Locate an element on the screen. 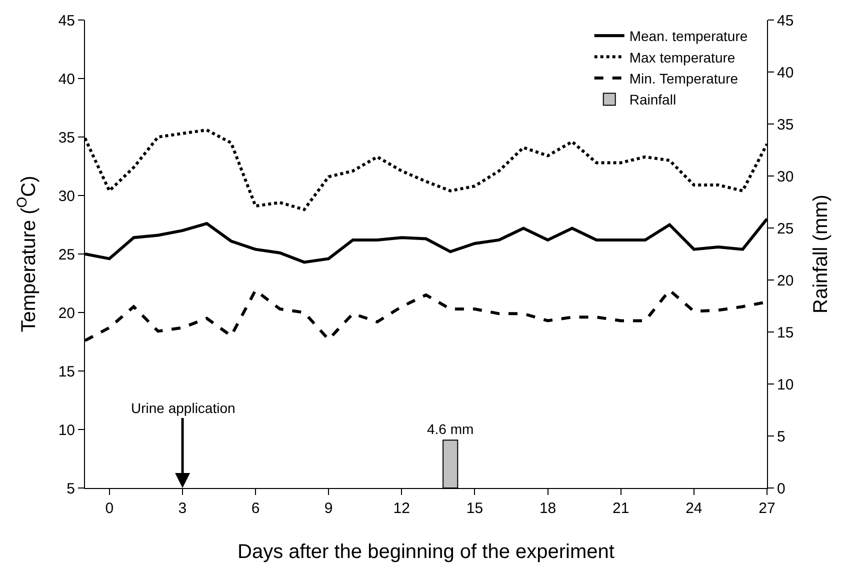  y2-tick-label: 45 is located at coordinates (785, 21).